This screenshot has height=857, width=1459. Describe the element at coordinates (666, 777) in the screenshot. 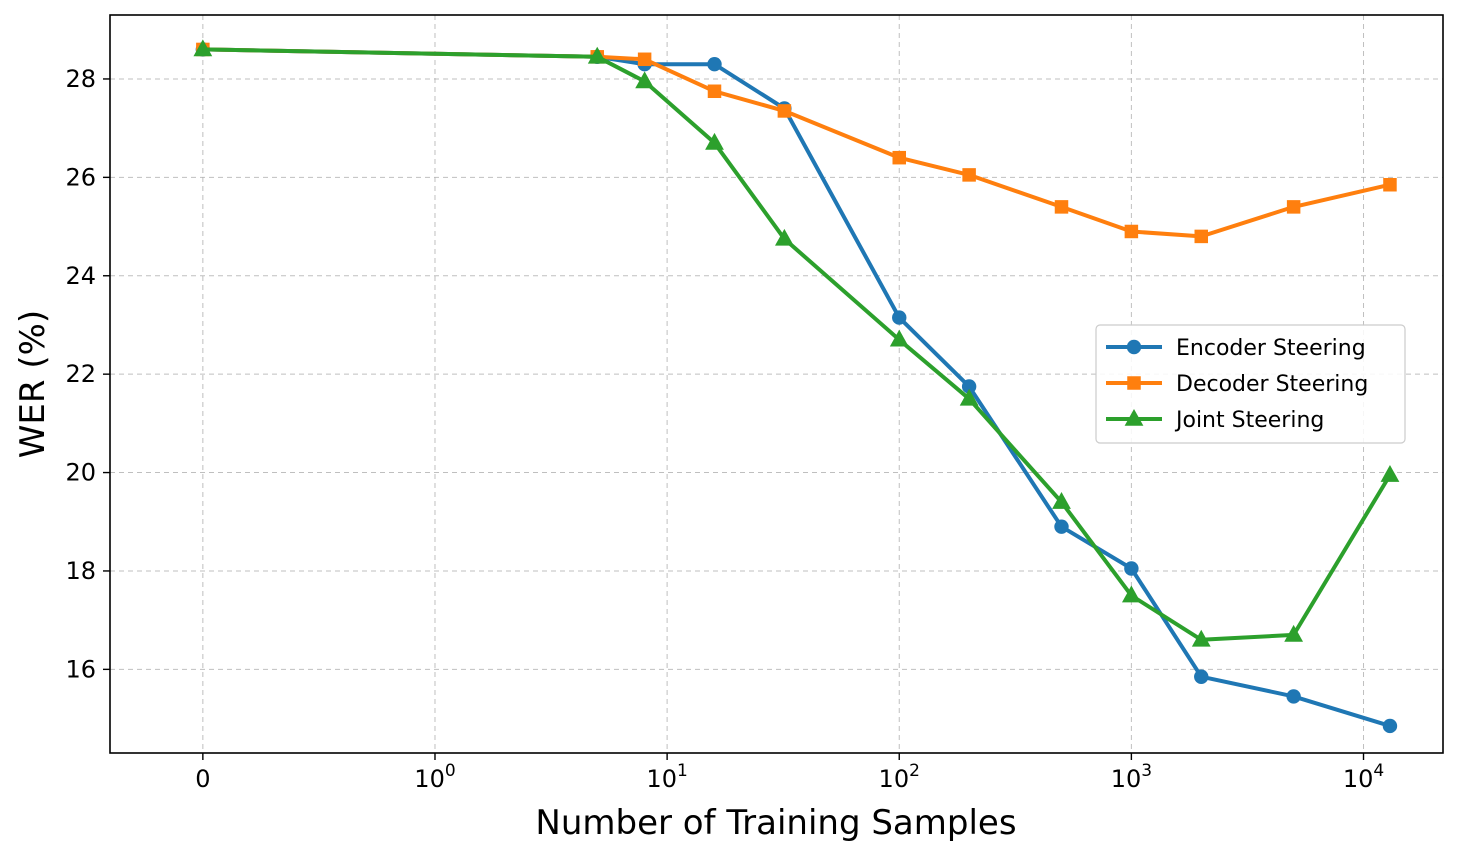

I see `x-tick-label: 10¹` at that location.